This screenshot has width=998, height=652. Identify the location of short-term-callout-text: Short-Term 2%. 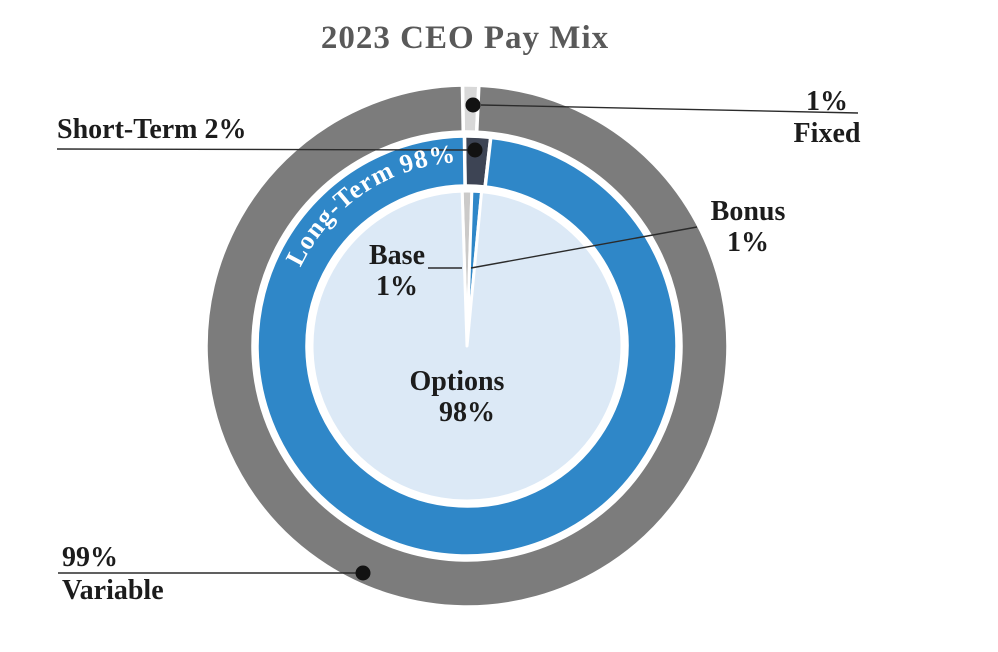
(152, 129).